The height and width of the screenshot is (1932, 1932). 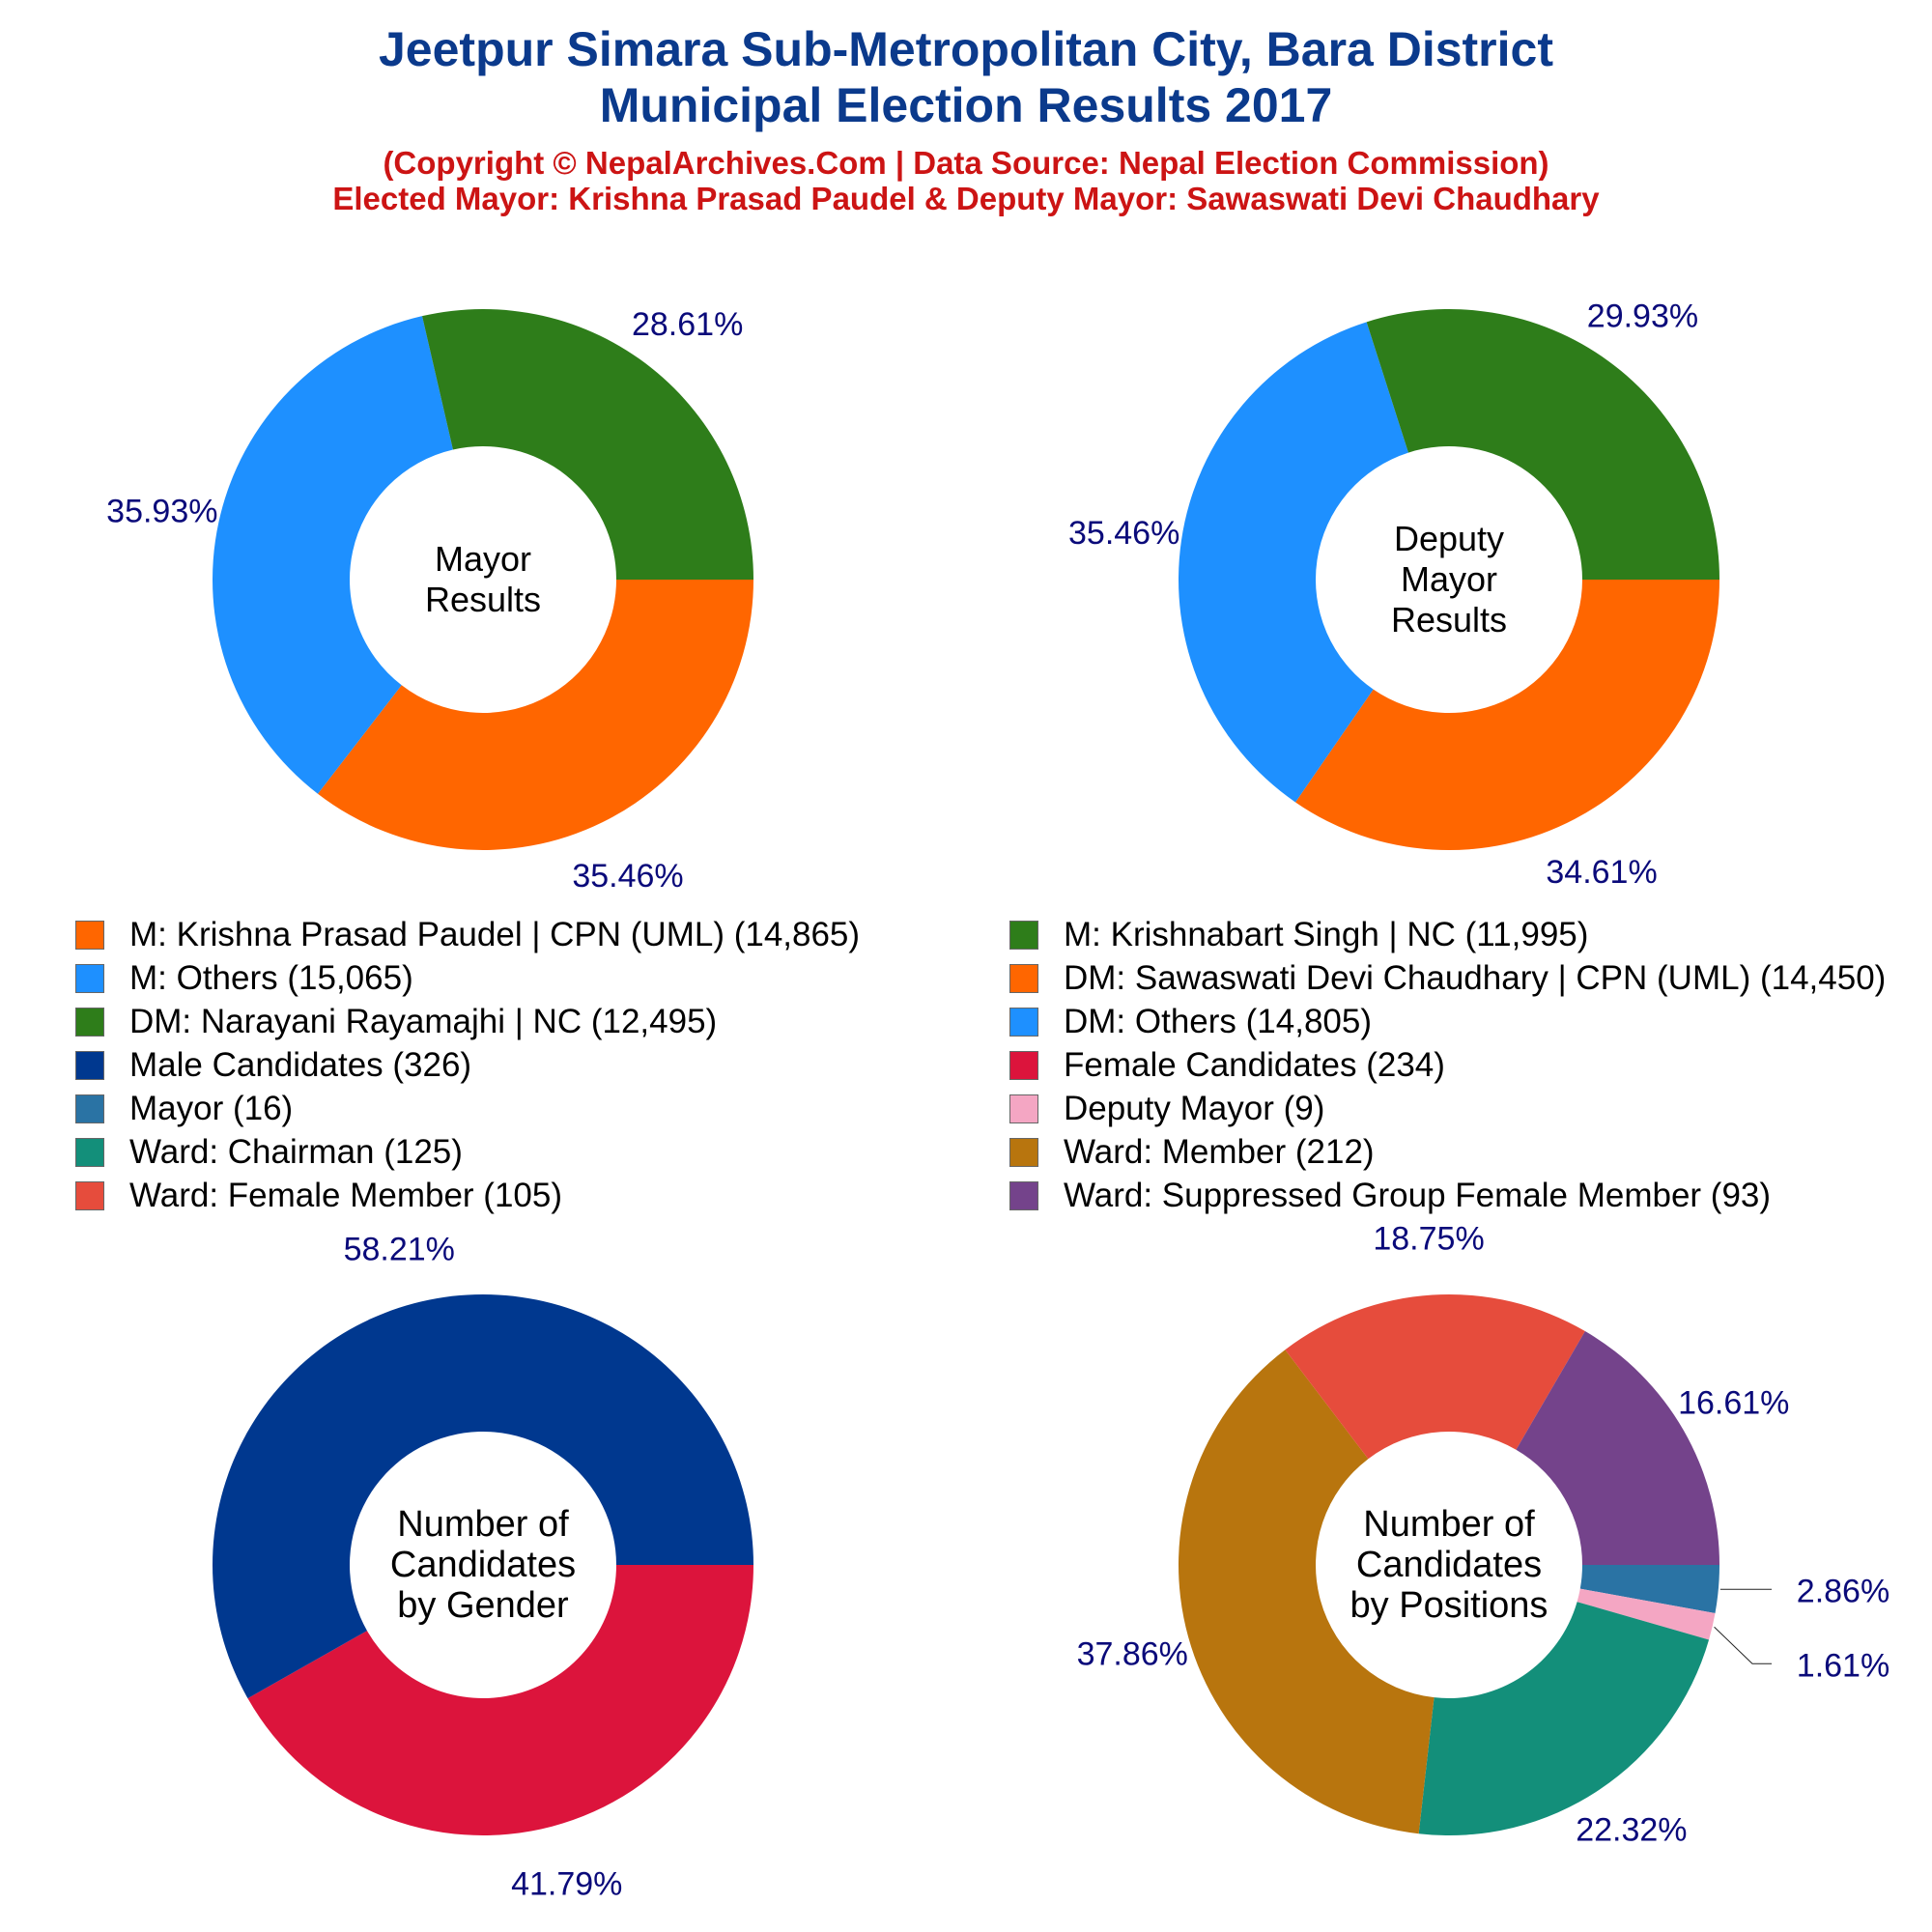 What do you see at coordinates (1254, 1065) in the screenshot?
I see `legend-label: Female Candidates (234)` at bounding box center [1254, 1065].